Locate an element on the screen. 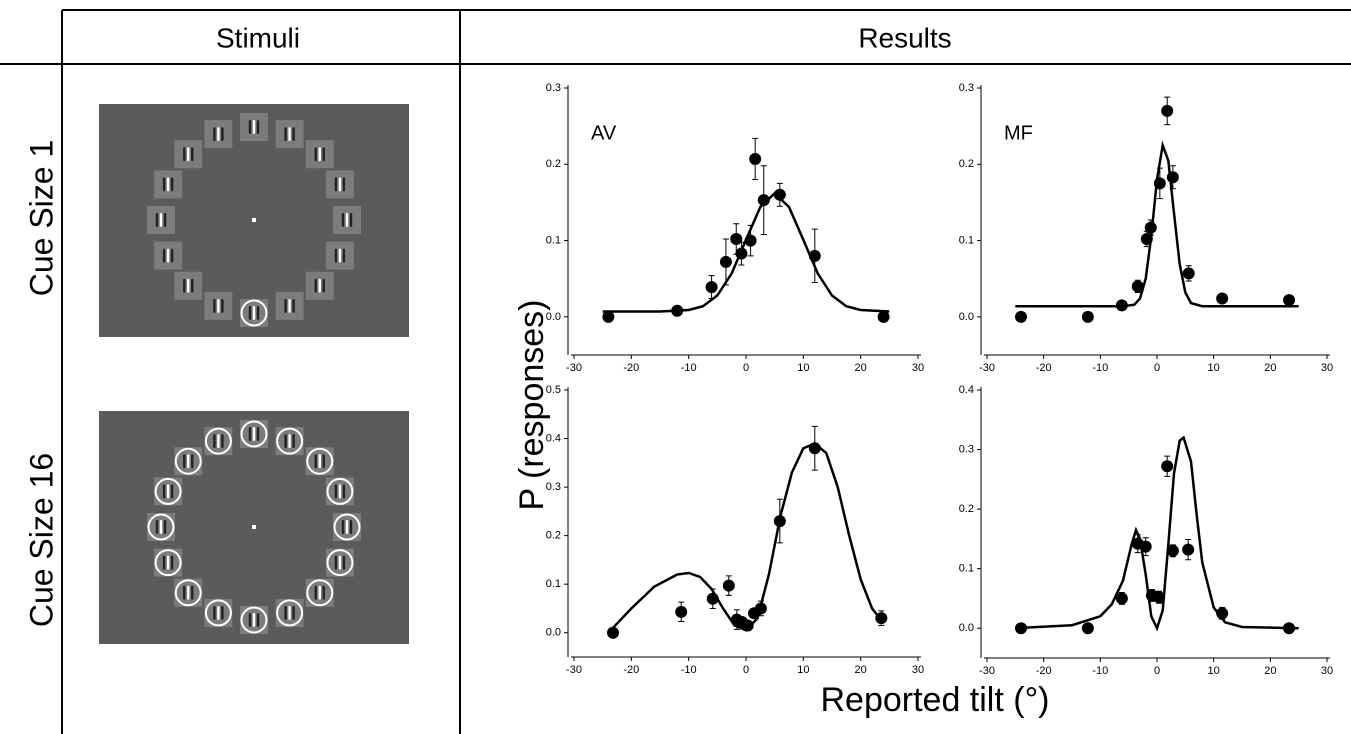 Image resolution: width=1351 pixels, height=734 pixels. chart: 0.0 0.1 0.2 0.3 0.4 -30 -20 -10 0 10 20 30 is located at coordinates (1146, 530).